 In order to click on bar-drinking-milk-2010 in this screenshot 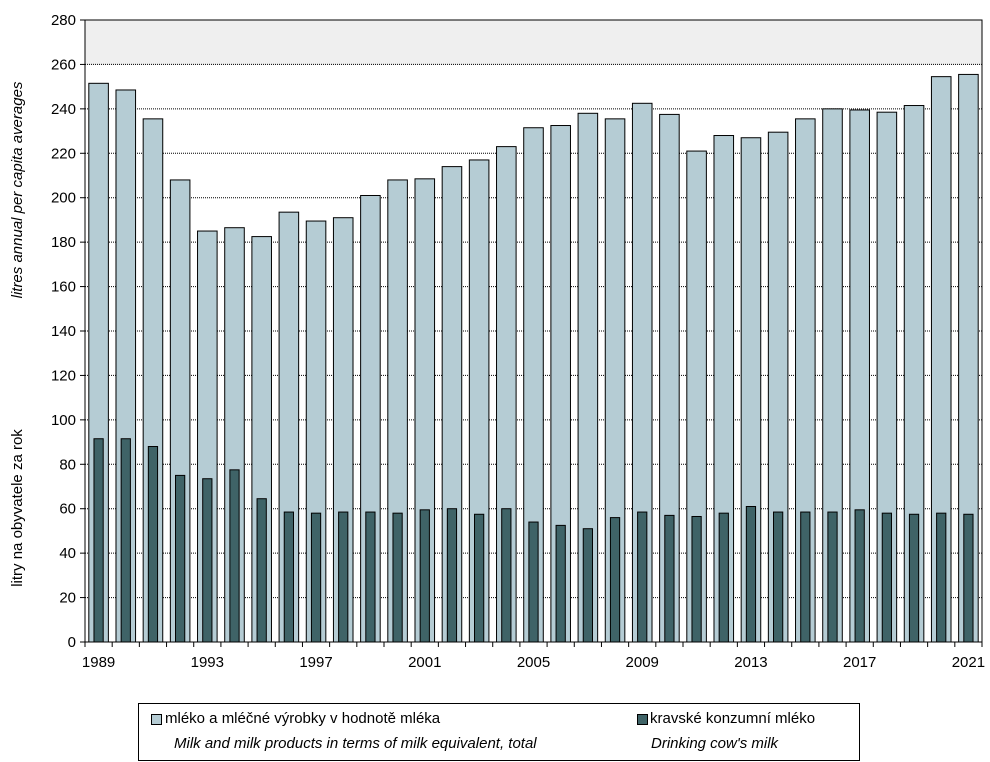, I will do `click(669, 578)`.